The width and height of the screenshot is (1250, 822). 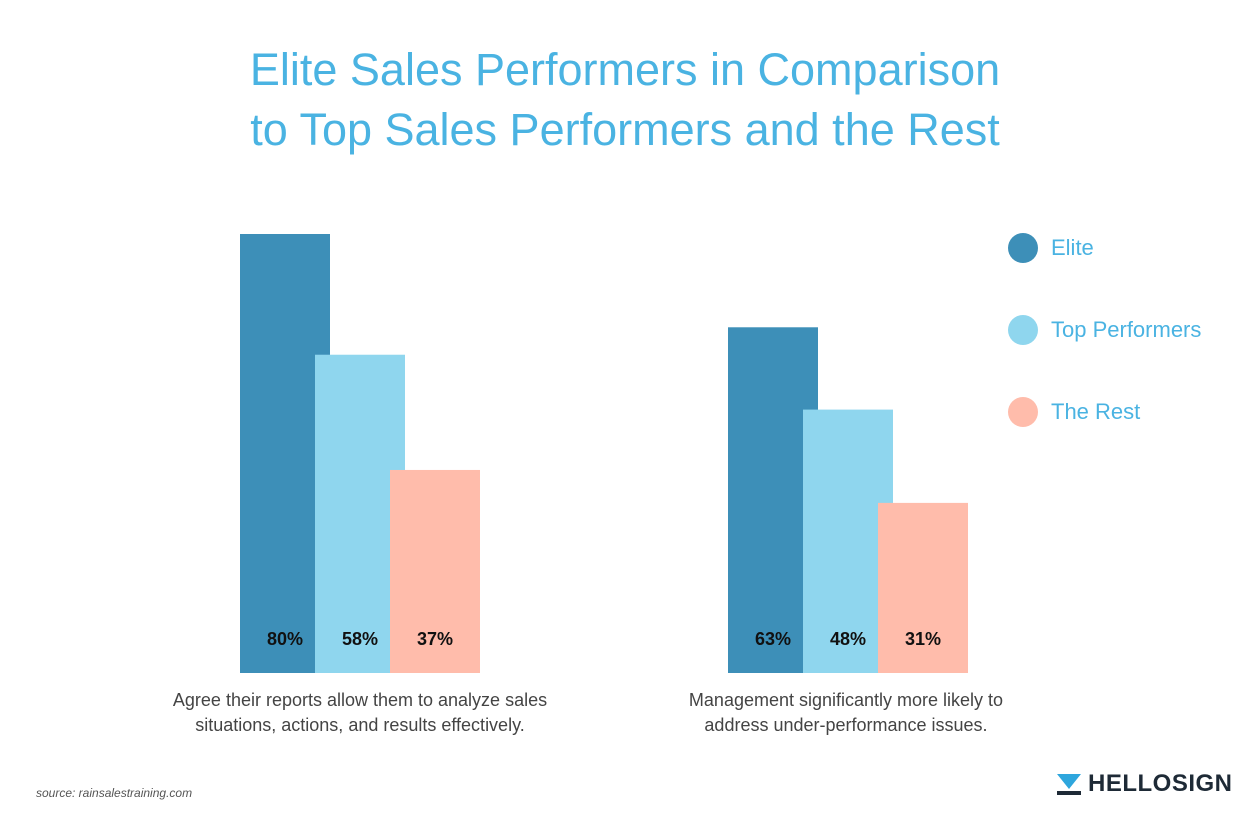 I want to click on caption-2-line-1: Management significantly more likely to, so click(x=846, y=700).